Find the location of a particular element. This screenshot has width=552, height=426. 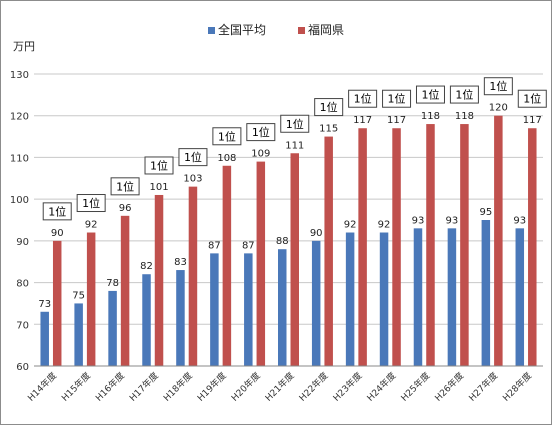

data-label: 118 is located at coordinates (430, 116).